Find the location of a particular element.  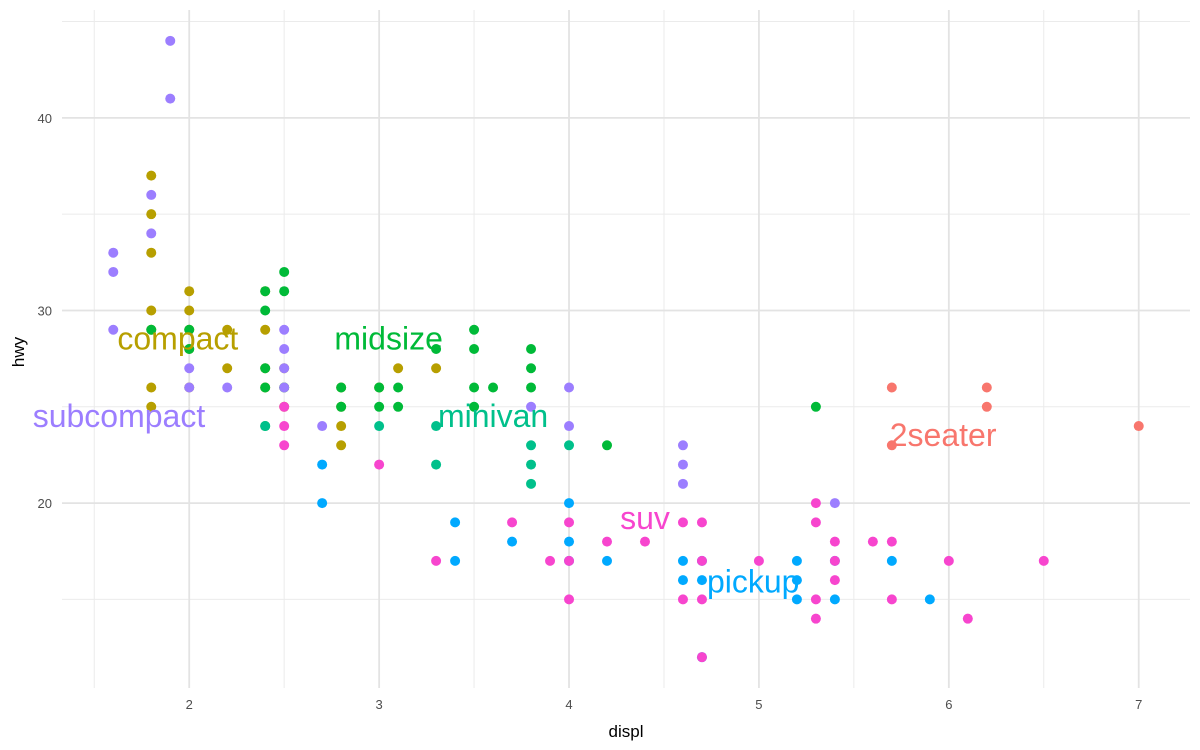

group-label-pickup: pickup is located at coordinates (753, 581).